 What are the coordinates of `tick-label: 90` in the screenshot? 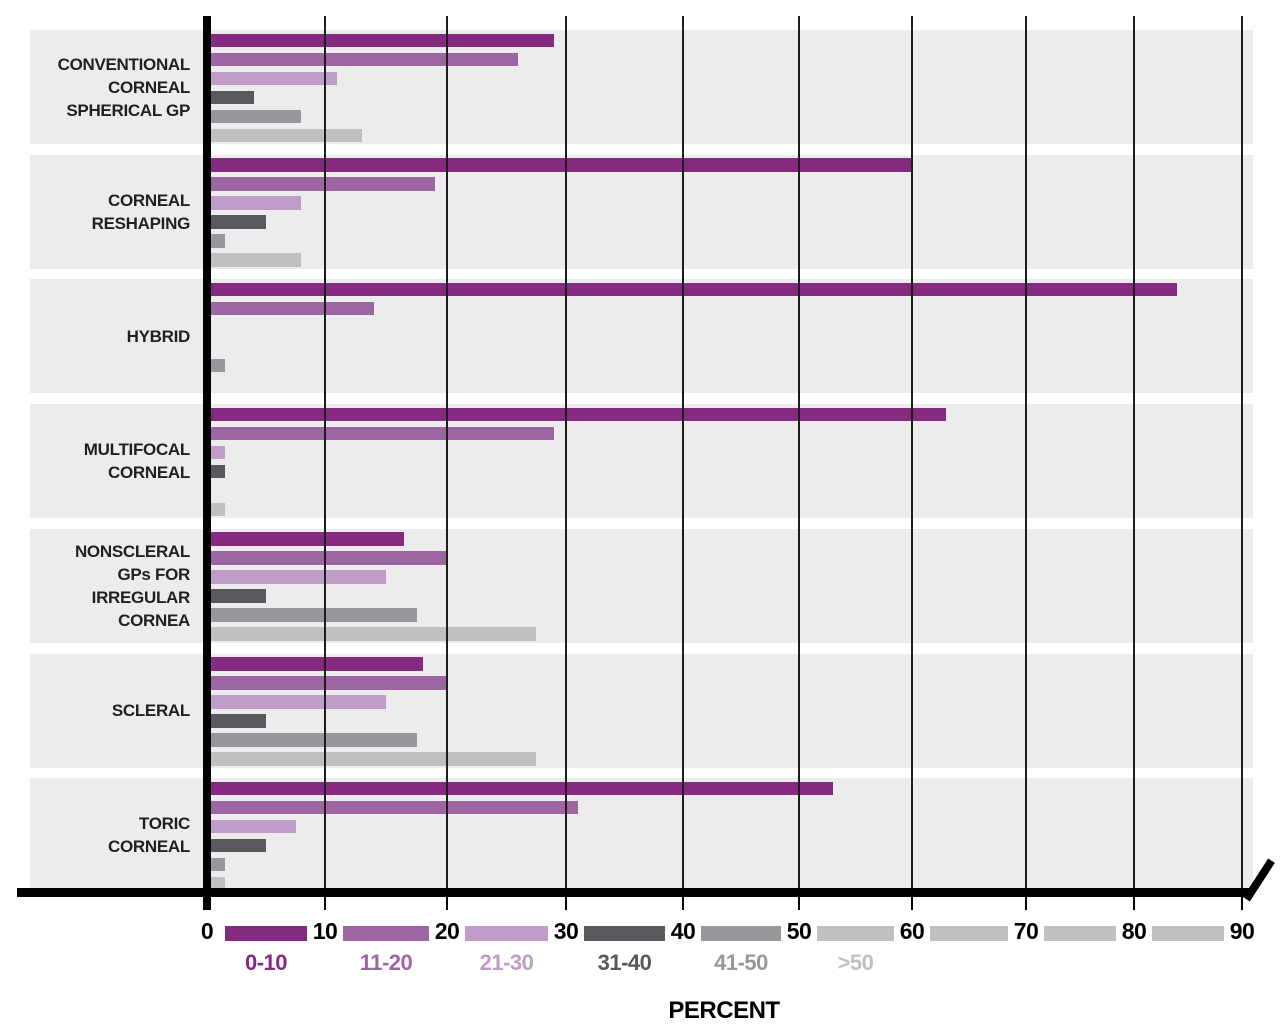 It's located at (1242, 931).